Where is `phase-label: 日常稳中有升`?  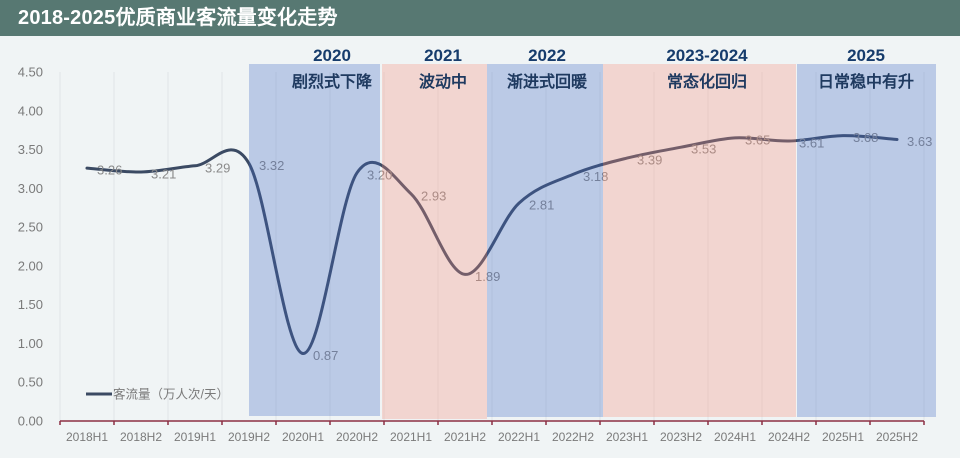
phase-label: 日常稳中有升 is located at coordinates (866, 81).